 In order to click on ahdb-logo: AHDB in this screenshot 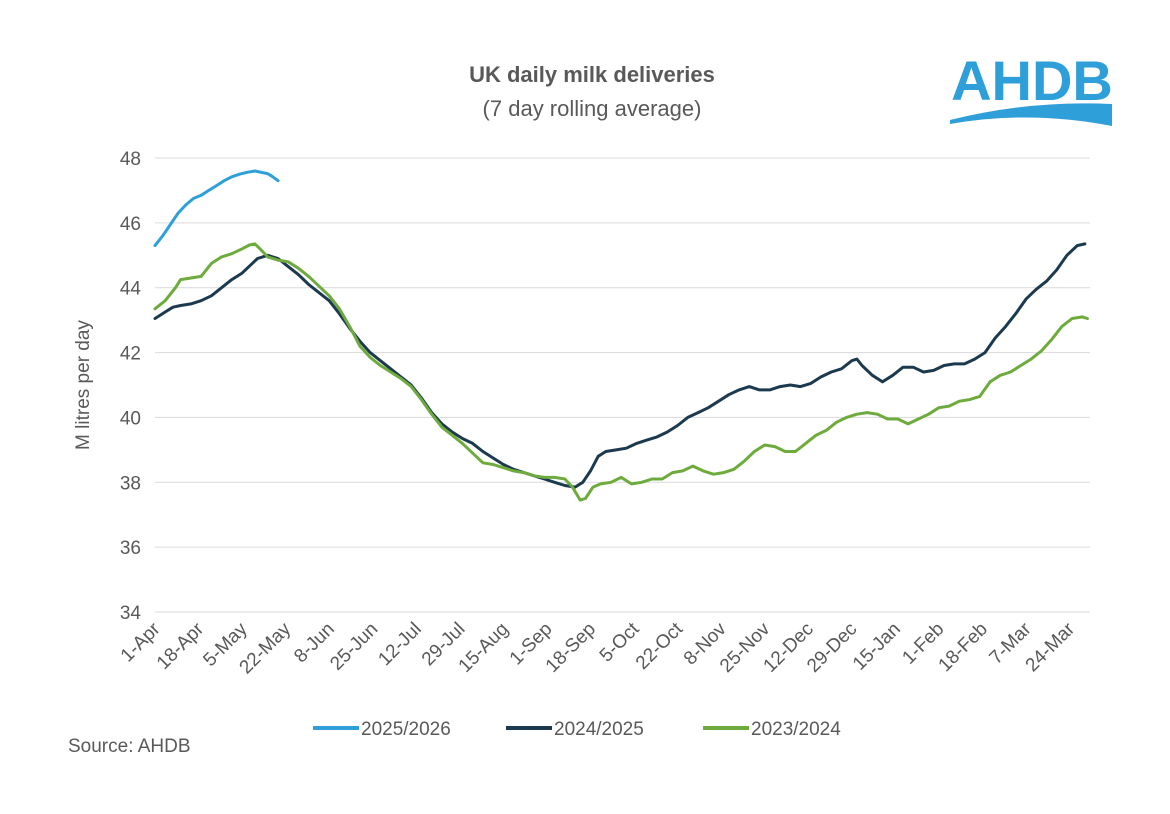, I will do `click(1031, 87)`.